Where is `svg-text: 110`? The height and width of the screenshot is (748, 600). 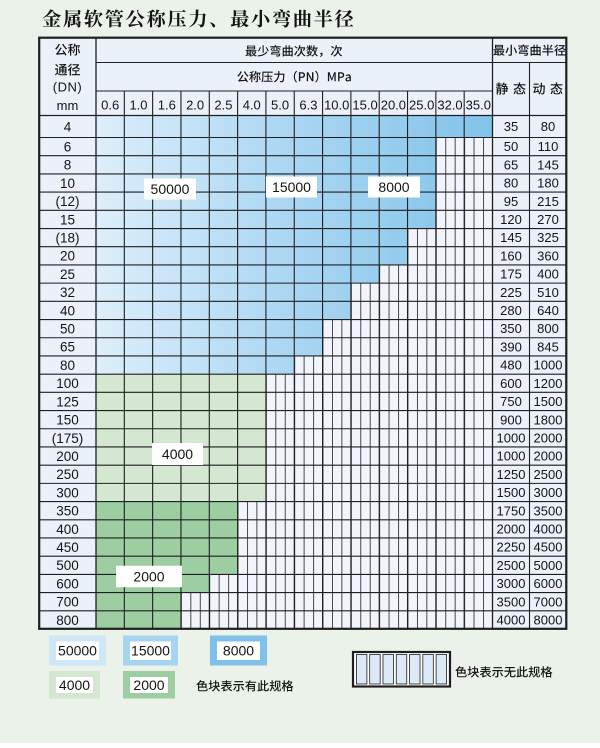 svg-text: 110 is located at coordinates (548, 146).